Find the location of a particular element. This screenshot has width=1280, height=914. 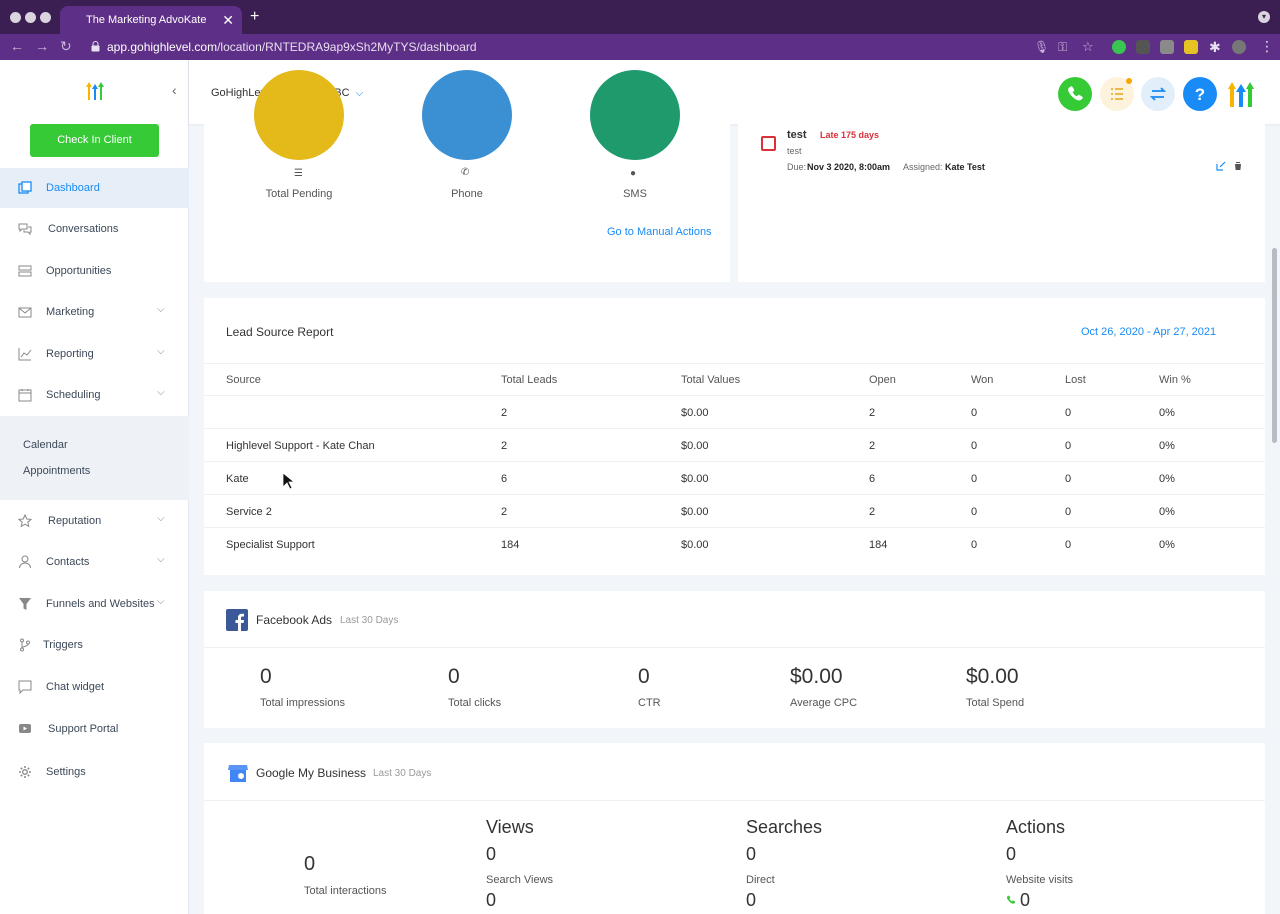

col-header-win-pct: Win % is located at coordinates (1175, 380).